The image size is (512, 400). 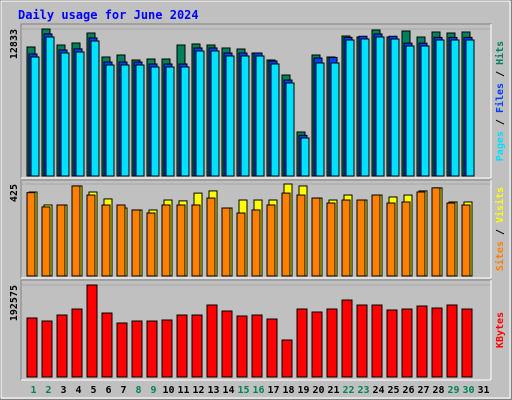 What do you see at coordinates (14, 303) in the screenshot?
I see `y-tick-label: 192575` at bounding box center [14, 303].